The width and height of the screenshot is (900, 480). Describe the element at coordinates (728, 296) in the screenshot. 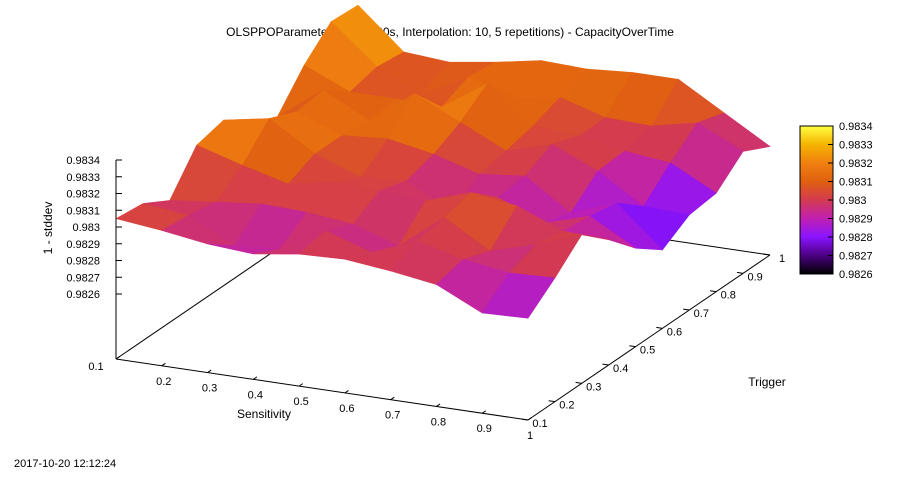

I see `y-tick-label: 0.8` at that location.